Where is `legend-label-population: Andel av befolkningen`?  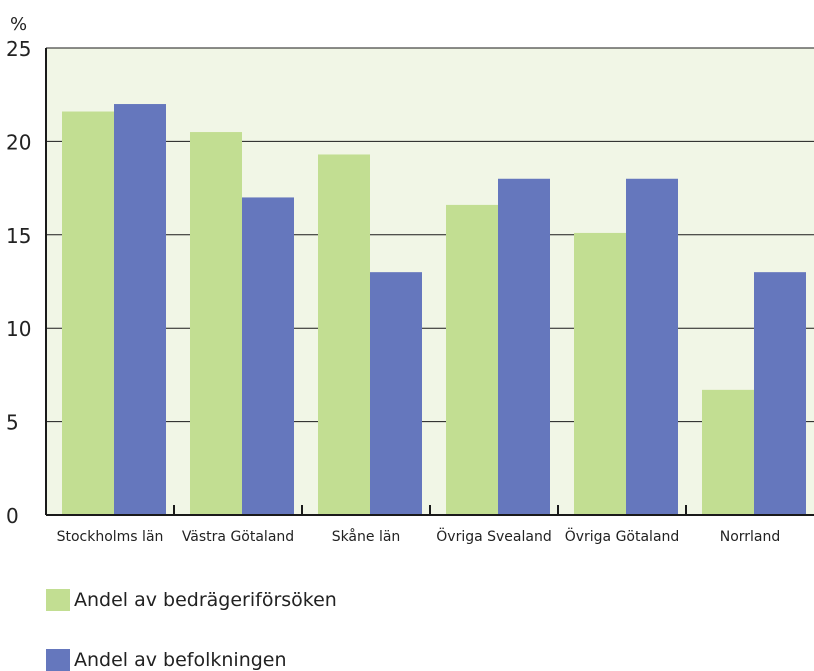 legend-label-population: Andel av befolkningen is located at coordinates (180, 660).